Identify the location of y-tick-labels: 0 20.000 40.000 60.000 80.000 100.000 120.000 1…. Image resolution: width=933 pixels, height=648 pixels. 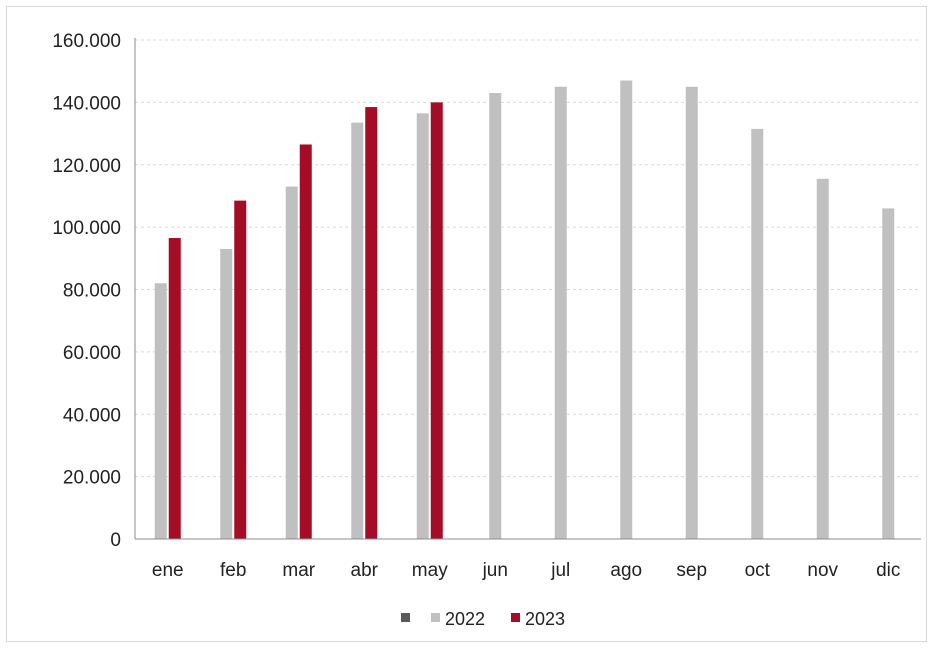
(86, 291).